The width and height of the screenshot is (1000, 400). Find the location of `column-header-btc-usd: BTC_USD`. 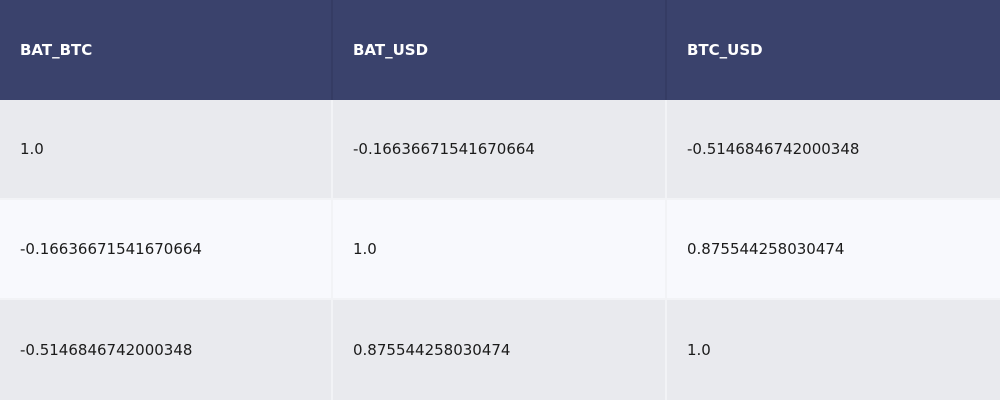

column-header-btc-usd: BTC_USD is located at coordinates (833, 50).